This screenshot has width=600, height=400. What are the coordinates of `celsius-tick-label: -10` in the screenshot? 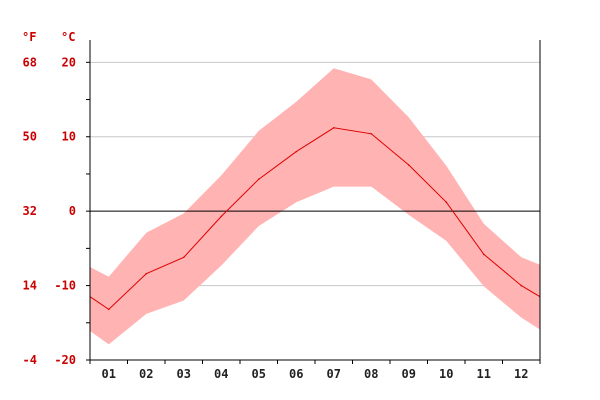 It's located at (65, 286).